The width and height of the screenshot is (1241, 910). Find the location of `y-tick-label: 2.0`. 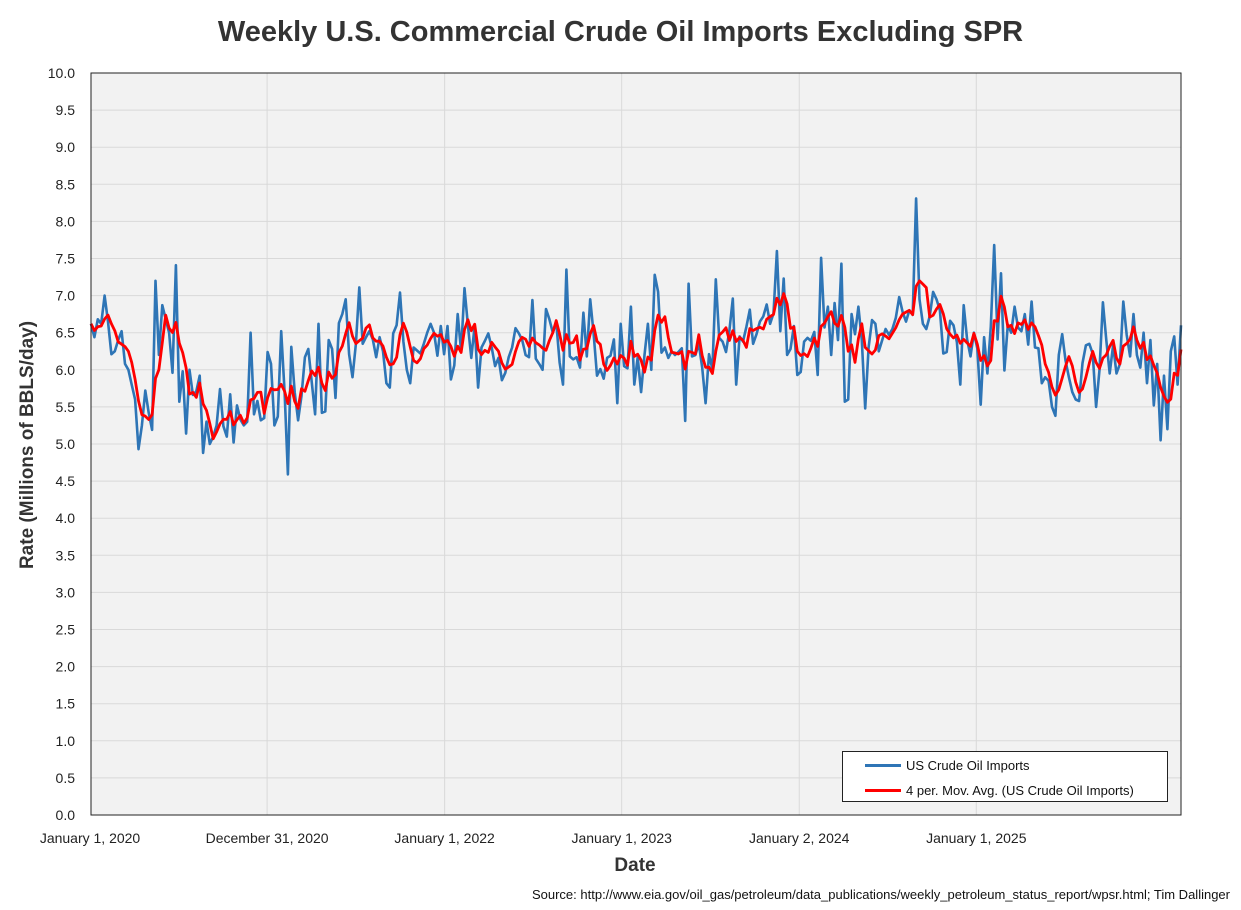

y-tick-label: 2.0 is located at coordinates (66, 667).